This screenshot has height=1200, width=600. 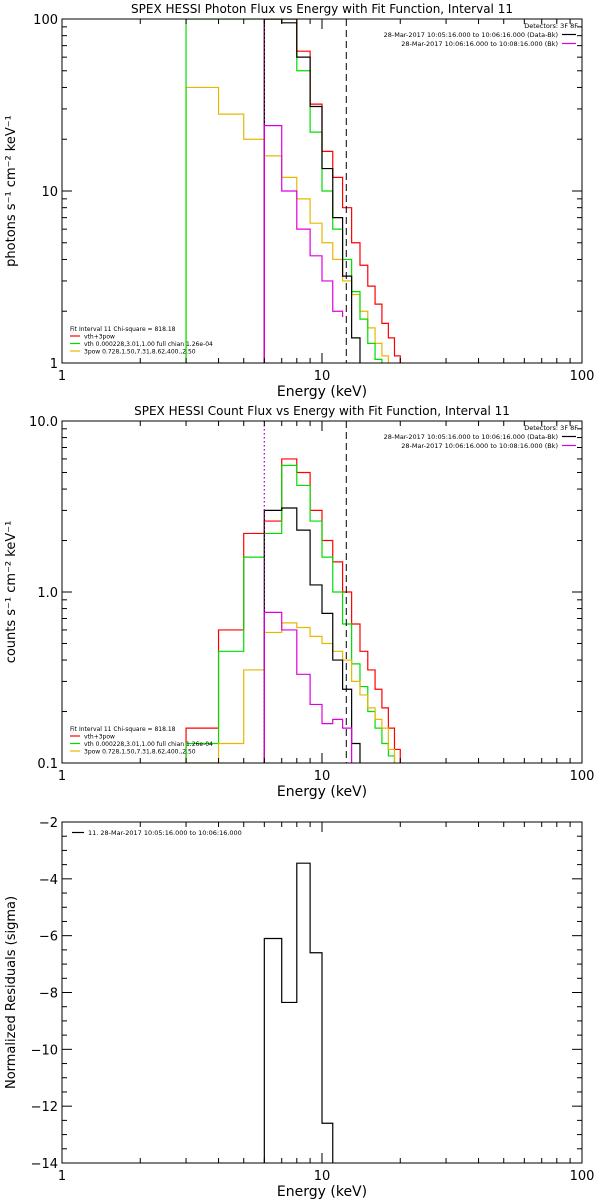 What do you see at coordinates (49, 192) in the screenshot?
I see `y-tick-label: 10` at bounding box center [49, 192].